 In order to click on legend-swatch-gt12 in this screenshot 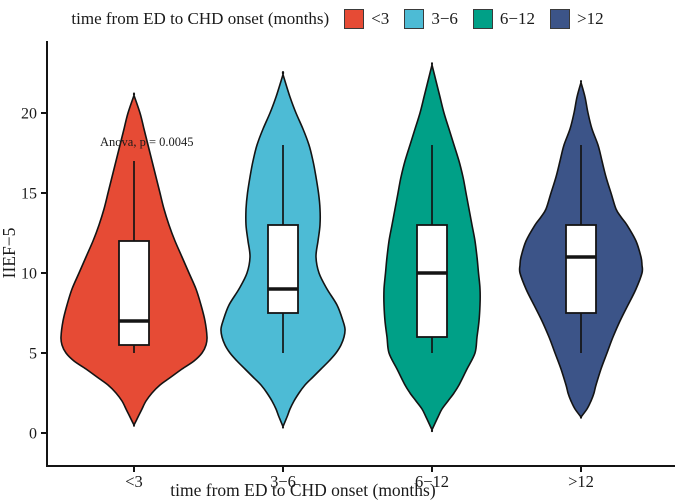, I will do `click(560, 19)`.